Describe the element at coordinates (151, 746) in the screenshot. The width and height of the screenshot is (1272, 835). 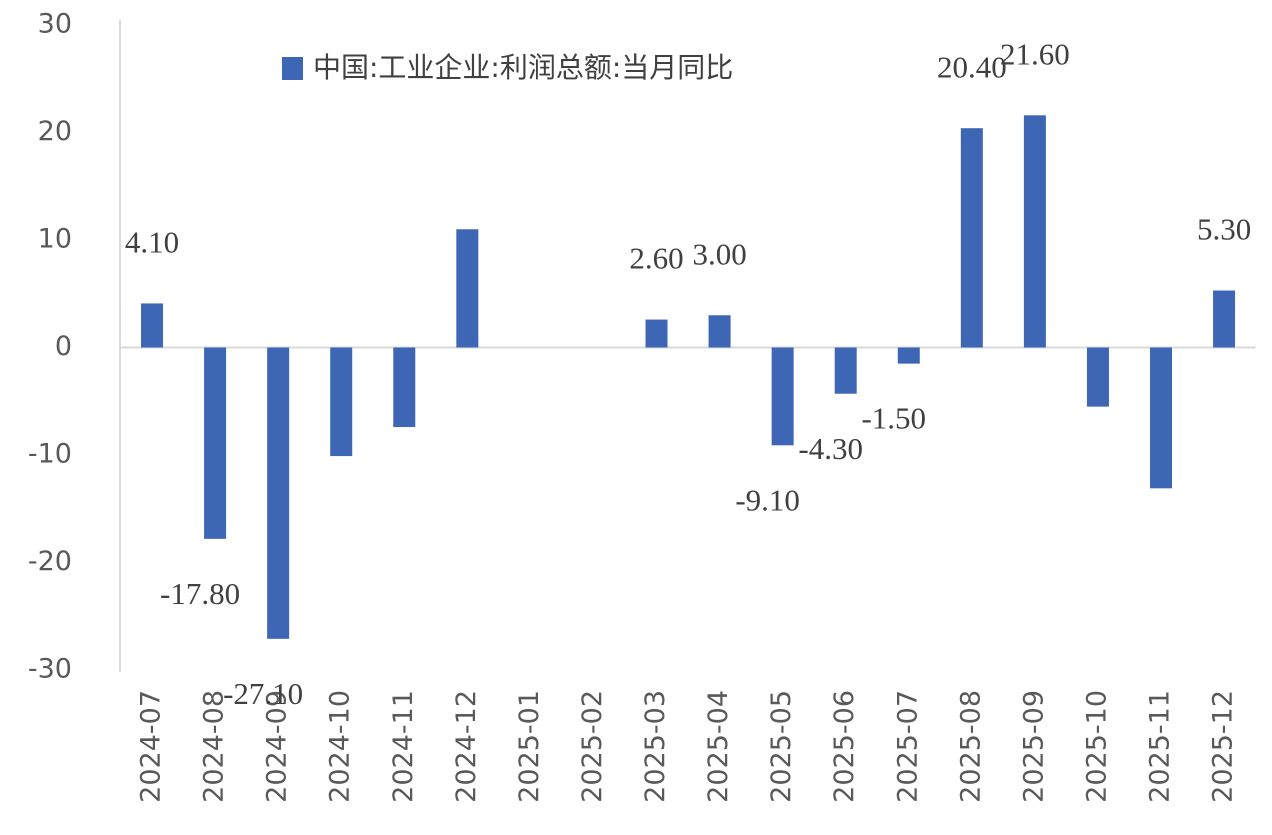
I see `x-tick-label: 2024-07` at that location.